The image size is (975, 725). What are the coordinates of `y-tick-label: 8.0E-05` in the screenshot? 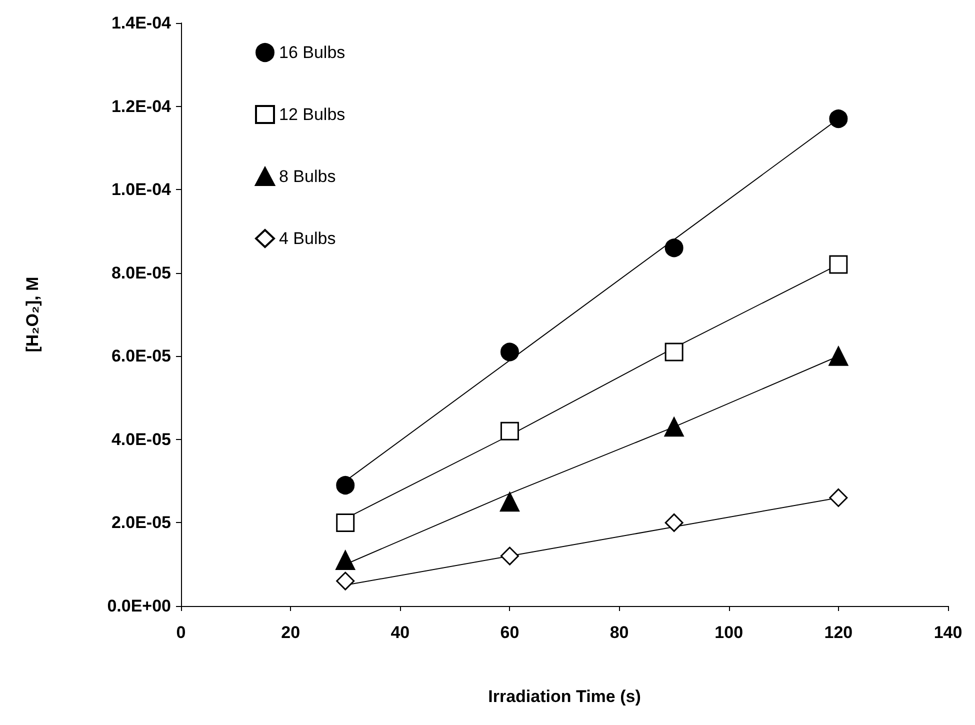 It's located at (141, 272).